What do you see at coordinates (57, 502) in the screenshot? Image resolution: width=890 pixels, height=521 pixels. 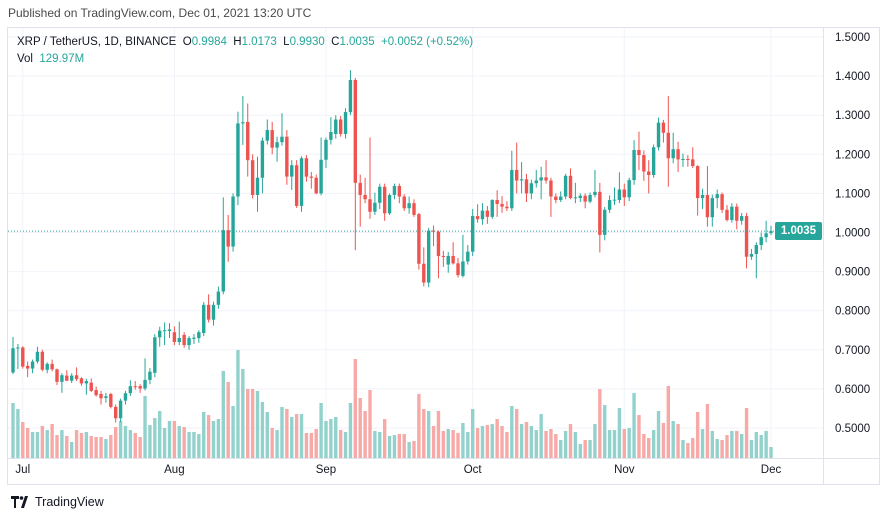 I see `tradingview-logo: TradingView` at bounding box center [57, 502].